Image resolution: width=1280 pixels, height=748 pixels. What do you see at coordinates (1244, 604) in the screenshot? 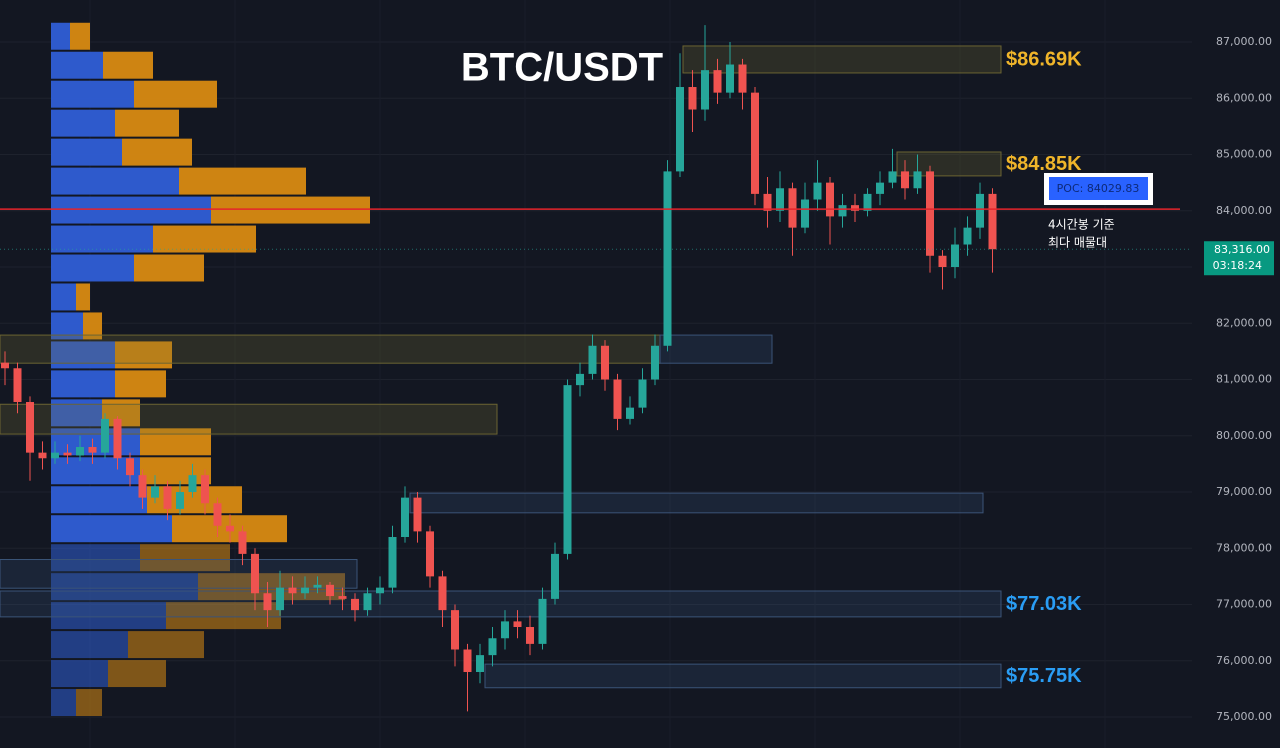
I see `y-tick-label: 77,000.00` at bounding box center [1244, 604].